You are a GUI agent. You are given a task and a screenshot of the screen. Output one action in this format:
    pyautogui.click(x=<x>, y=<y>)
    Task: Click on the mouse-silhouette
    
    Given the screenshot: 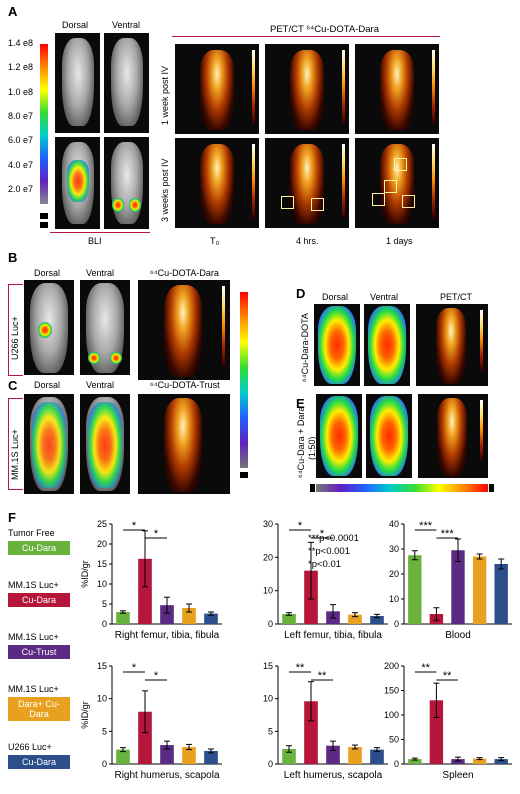 What is the action you would take?
    pyautogui.click(x=78, y=82)
    